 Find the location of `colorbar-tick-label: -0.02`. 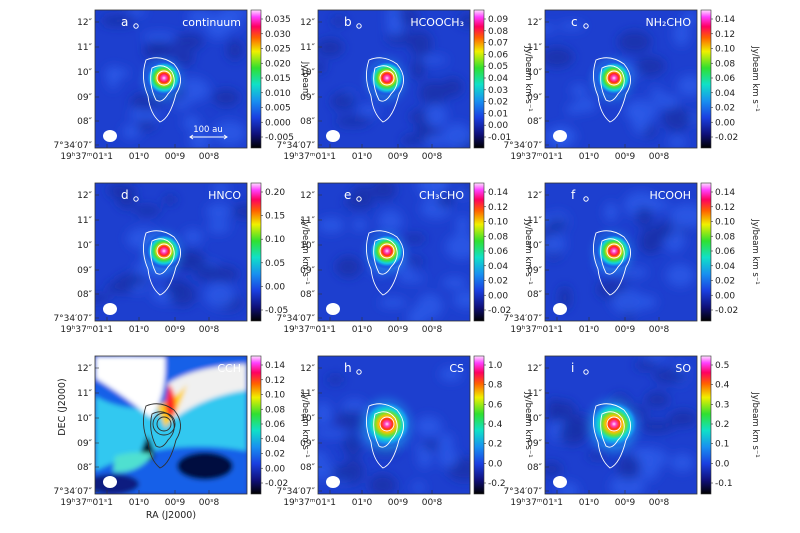

colorbar-tick-label: -0.02 is located at coordinates (499, 311).